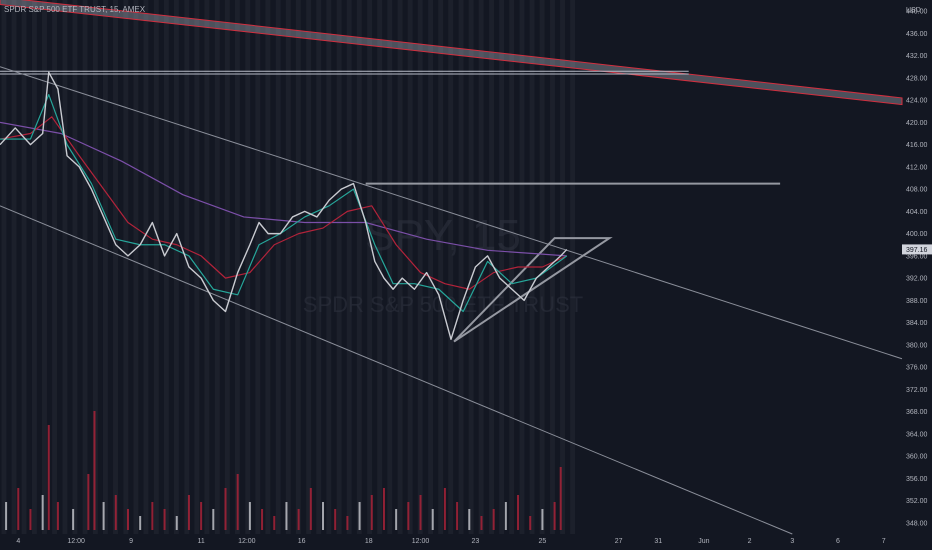  Describe the element at coordinates (917, 167) in the screenshot. I see `y-tick-label: 412.00` at that location.